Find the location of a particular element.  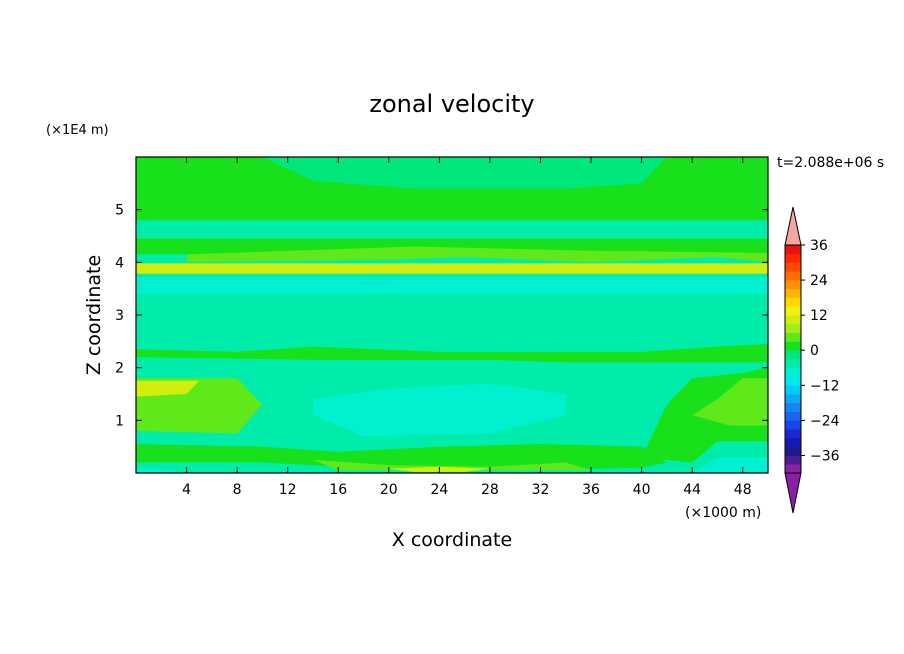

x-tick-label: 44 is located at coordinates (692, 490).